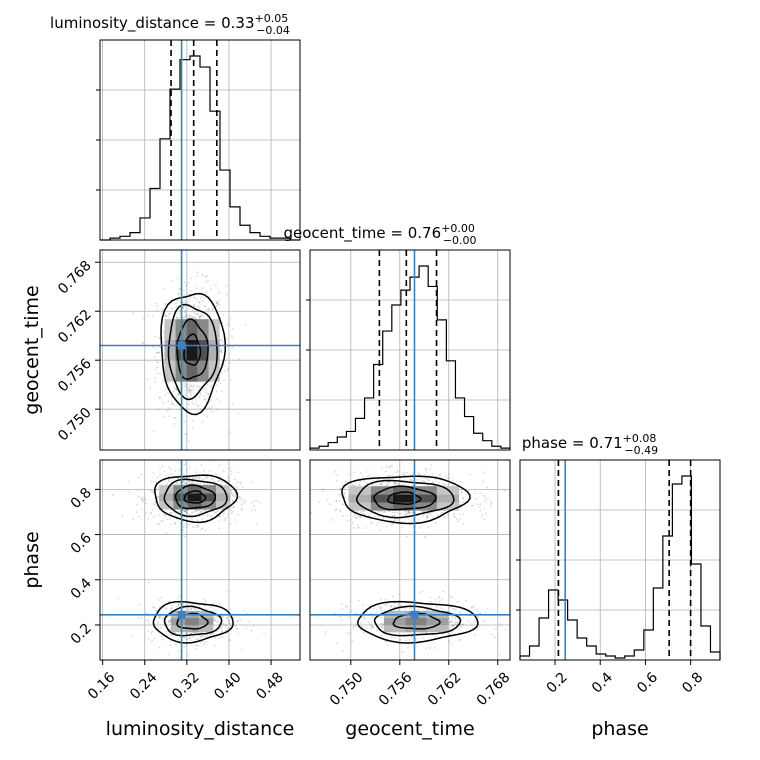 The width and height of the screenshot is (760, 760). I want to click on panel-frame, so click(200, 140).